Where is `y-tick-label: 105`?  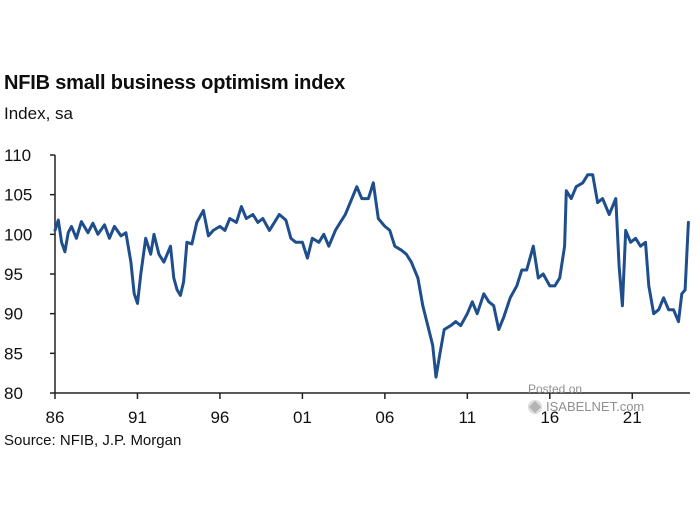
y-tick-label: 105 is located at coordinates (18, 195).